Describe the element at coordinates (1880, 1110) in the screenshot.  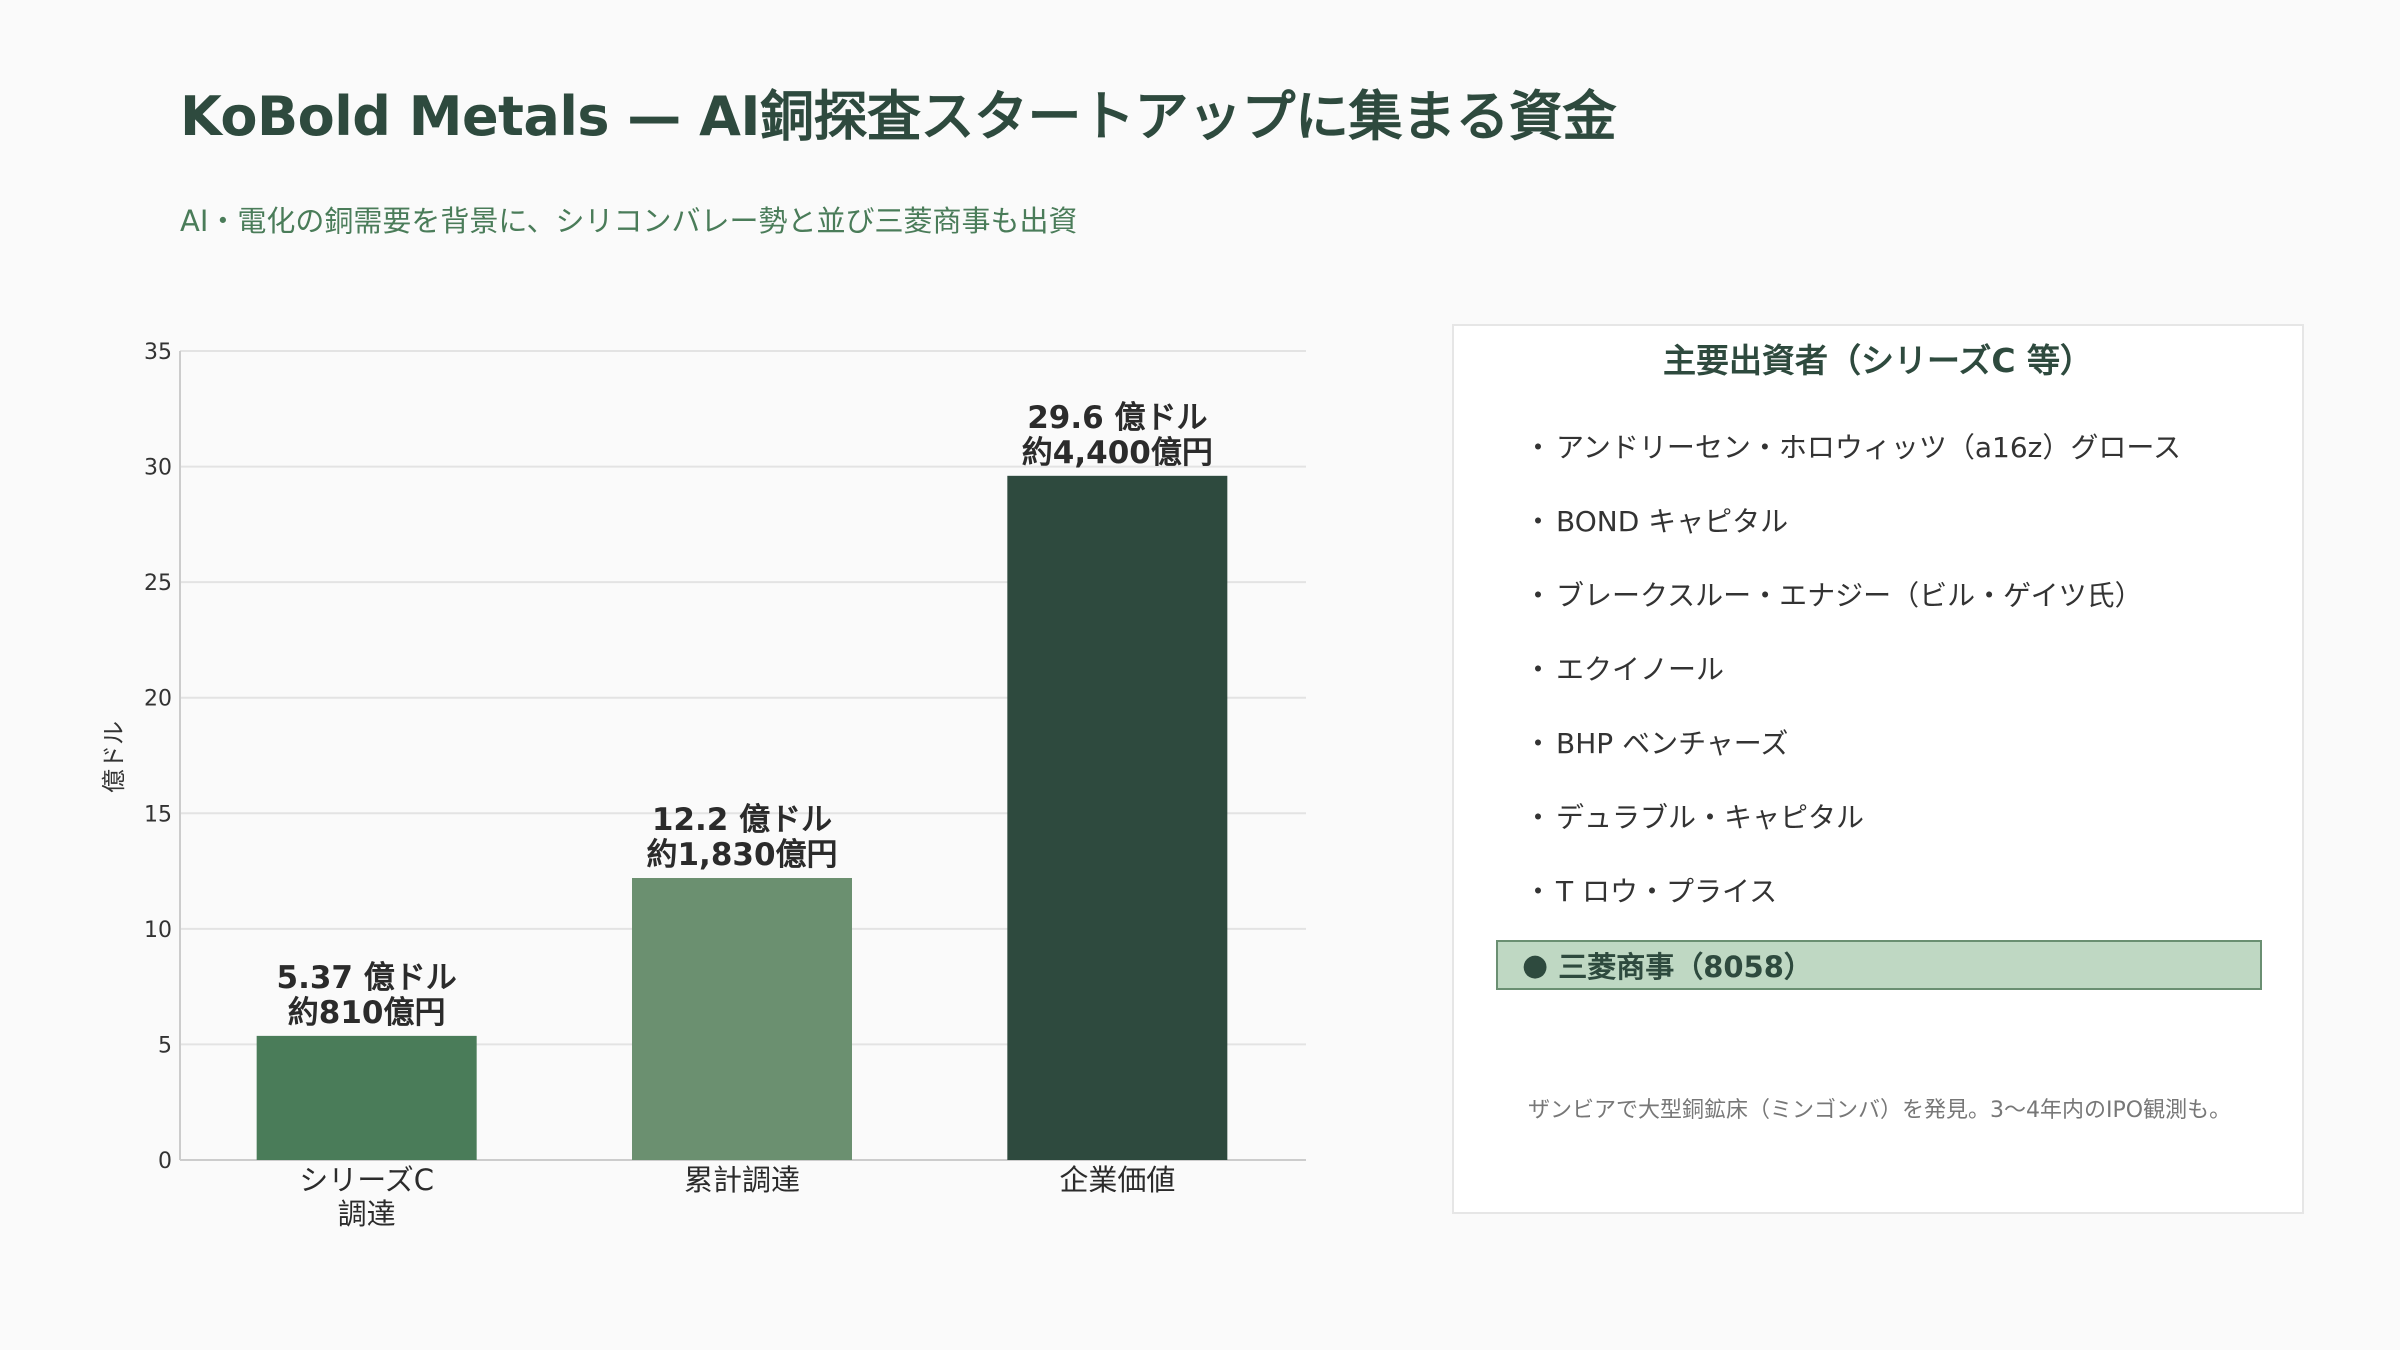
I see `footnote: ザンビアで大型銅鉱床（ミンゴンバ）を発見。3〜4年内のIPO観測も。` at that location.